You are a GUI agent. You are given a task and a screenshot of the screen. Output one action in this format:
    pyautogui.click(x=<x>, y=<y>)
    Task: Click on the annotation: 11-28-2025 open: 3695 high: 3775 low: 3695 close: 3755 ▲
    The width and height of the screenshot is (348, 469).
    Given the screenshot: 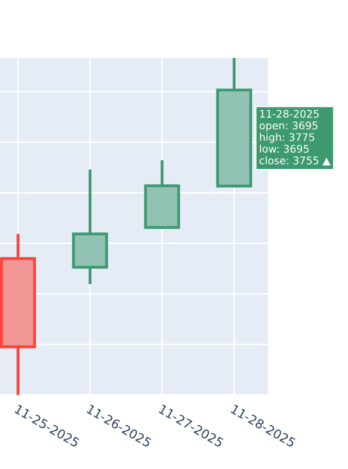 What is the action you would take?
    pyautogui.click(x=295, y=138)
    